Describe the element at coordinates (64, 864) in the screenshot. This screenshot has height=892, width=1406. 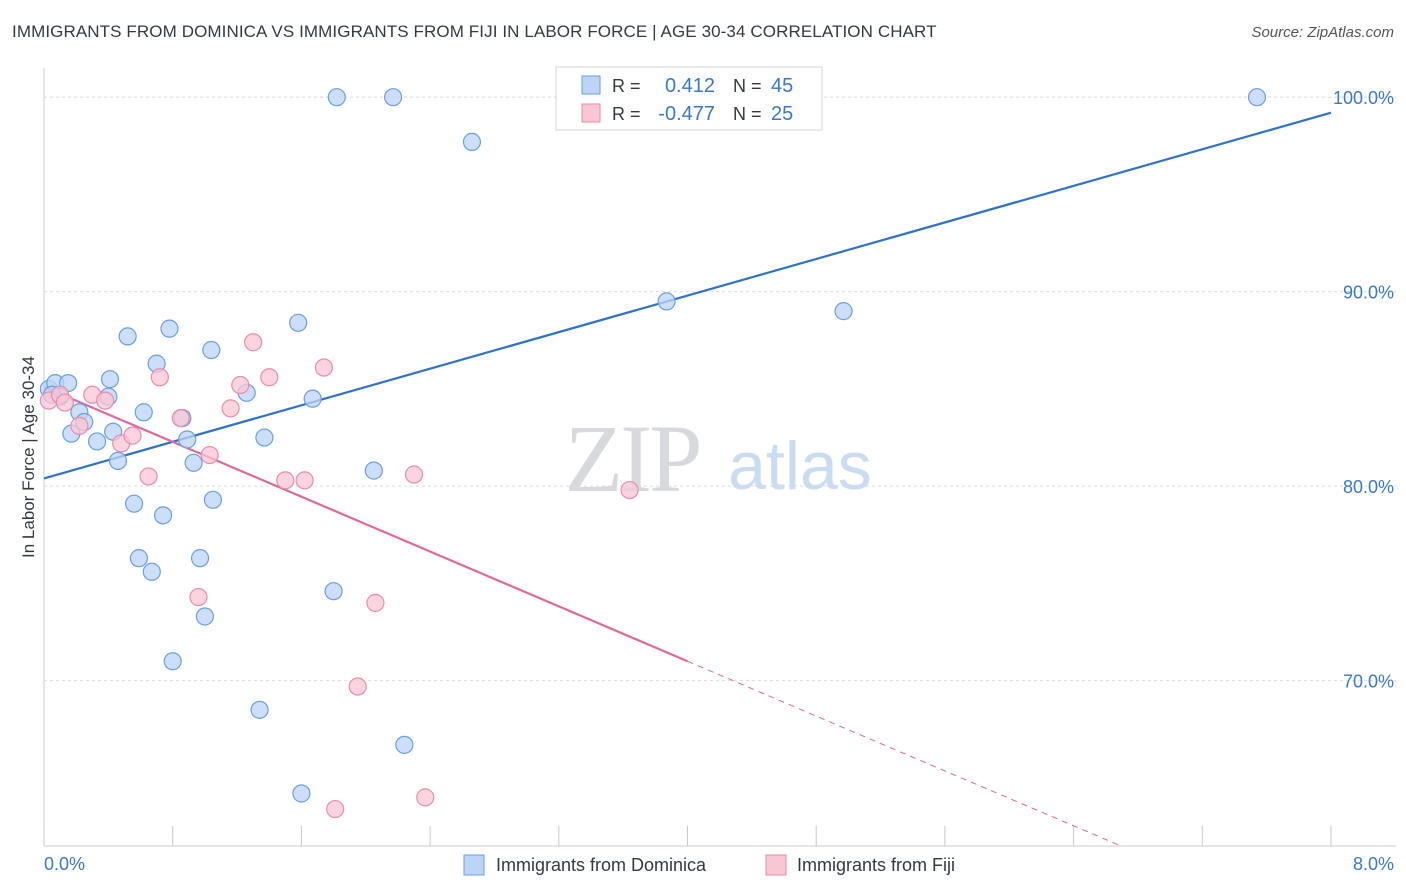
I see `x-tick-label-min: 0.0%` at that location.